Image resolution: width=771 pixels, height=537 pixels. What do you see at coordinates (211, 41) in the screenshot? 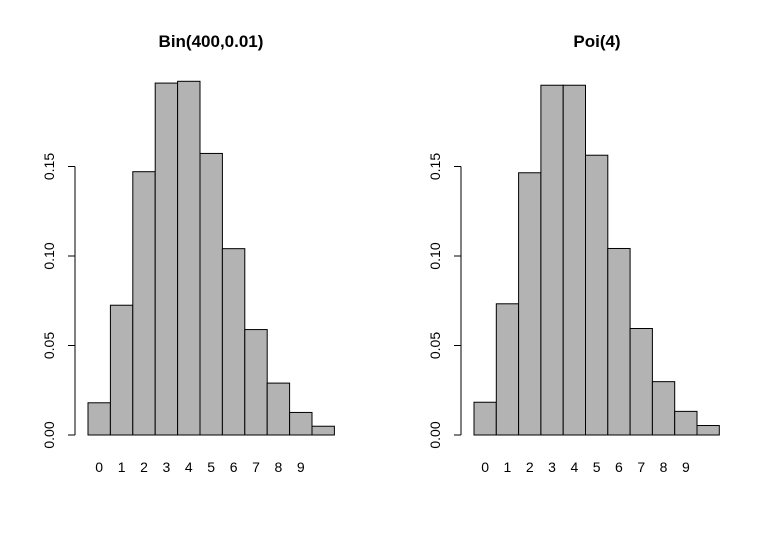
I see `chart-title: Bin(400,0.01)` at bounding box center [211, 41].